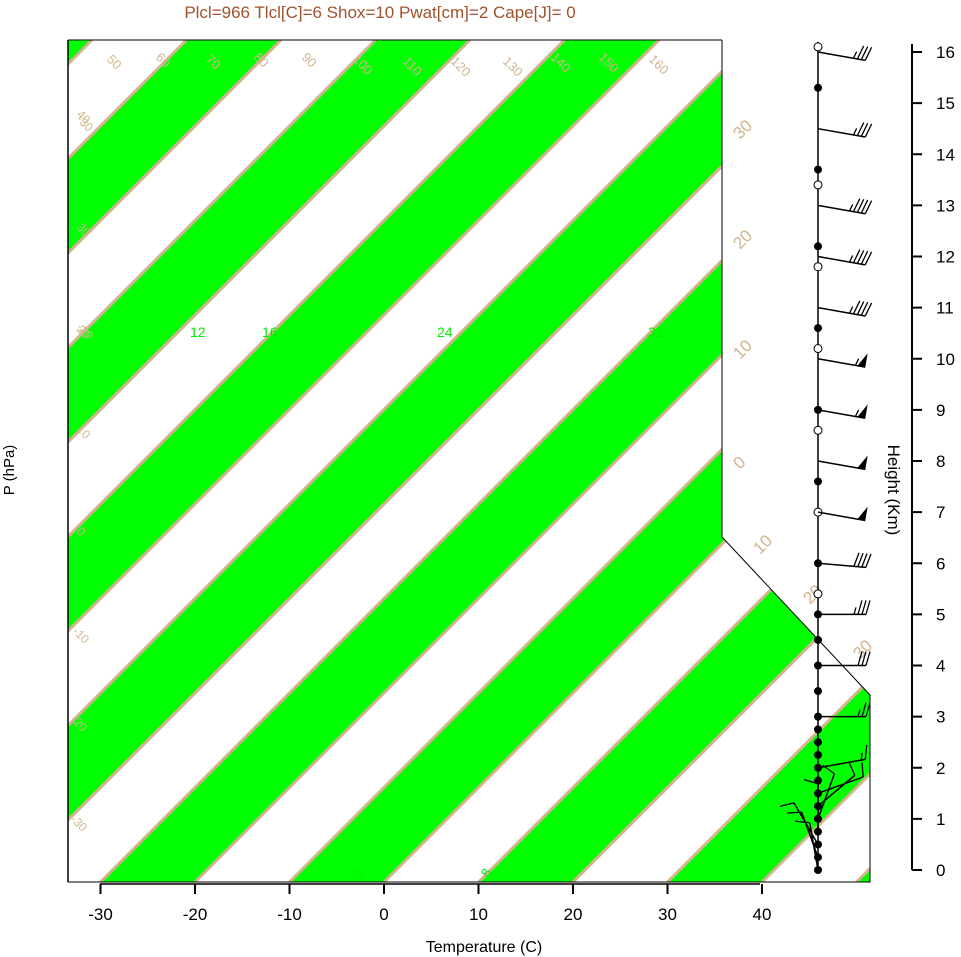 The width and height of the screenshot is (961, 957). Describe the element at coordinates (956, 461) in the screenshot. I see `isotherm-line` at that location.